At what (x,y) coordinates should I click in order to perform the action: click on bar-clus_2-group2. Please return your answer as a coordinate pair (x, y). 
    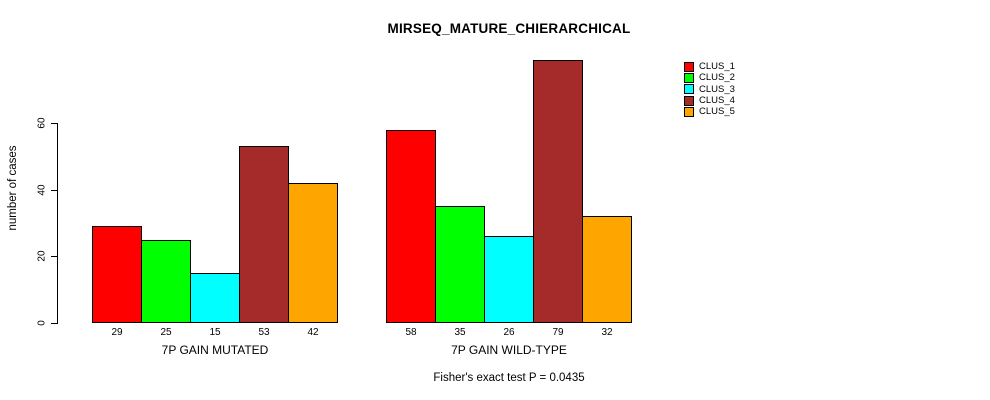
    Looking at the image, I should click on (460, 264).